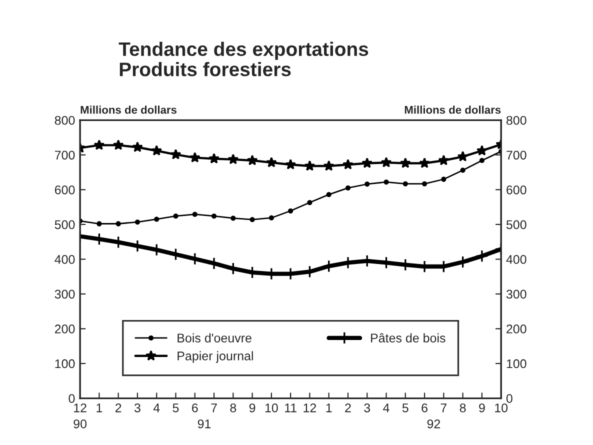 Image resolution: width=593 pixels, height=445 pixels. What do you see at coordinates (516, 120) in the screenshot?
I see `y2-tick-label: 800` at bounding box center [516, 120].